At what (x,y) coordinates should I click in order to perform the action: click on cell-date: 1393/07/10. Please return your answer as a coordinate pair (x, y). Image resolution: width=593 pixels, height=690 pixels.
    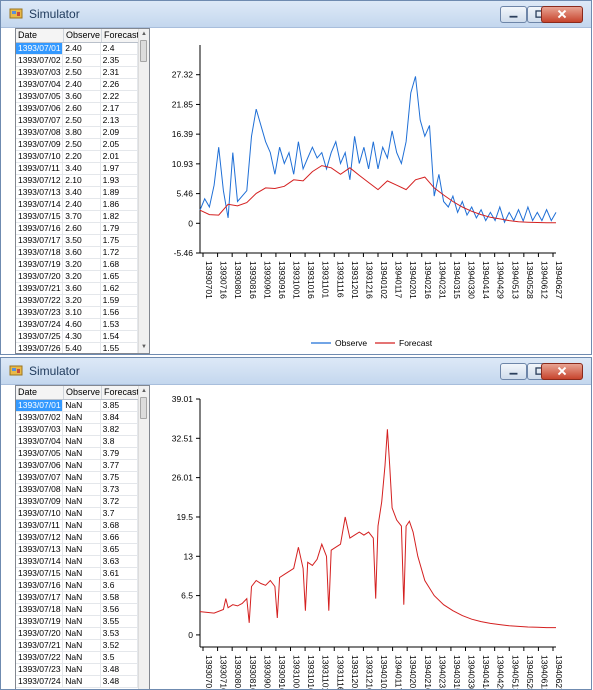
    Looking at the image, I should click on (40, 513).